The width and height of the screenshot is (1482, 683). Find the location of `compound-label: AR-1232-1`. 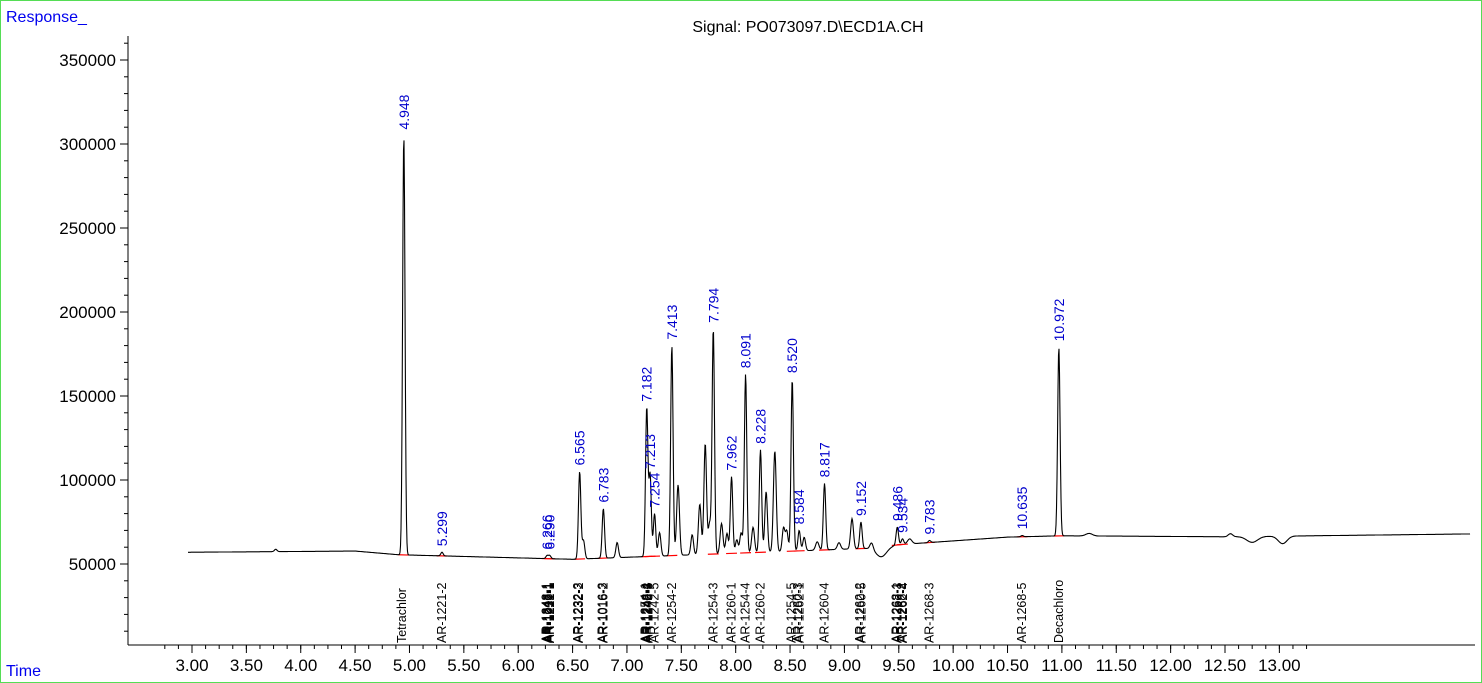

compound-label: AR-1232-1 is located at coordinates (549, 612).